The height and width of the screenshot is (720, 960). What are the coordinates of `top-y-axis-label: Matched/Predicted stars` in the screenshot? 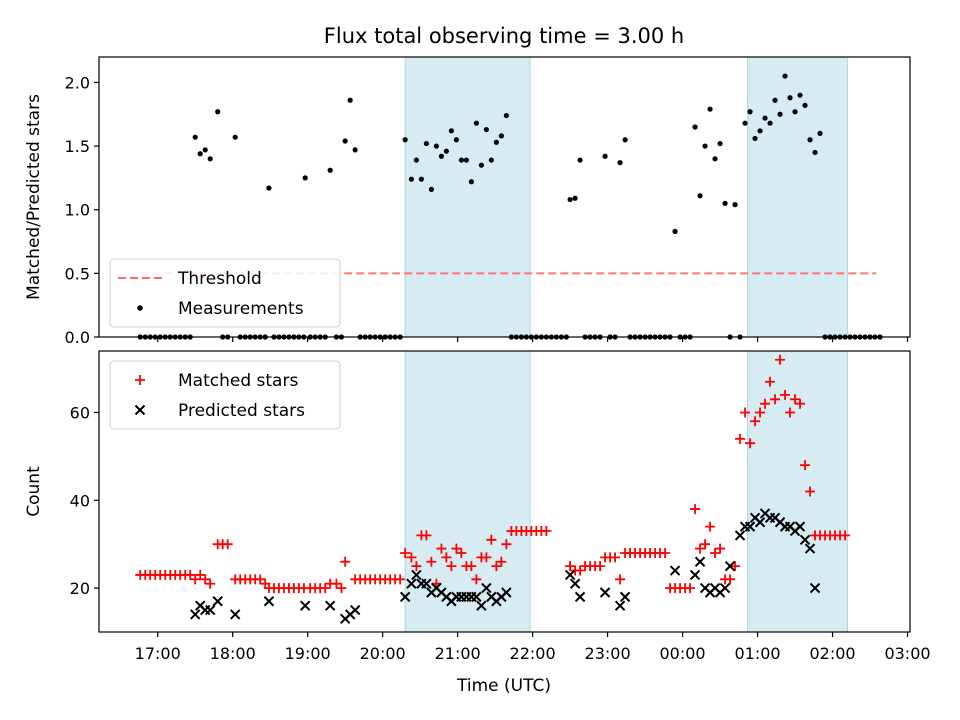 It's located at (34, 197).